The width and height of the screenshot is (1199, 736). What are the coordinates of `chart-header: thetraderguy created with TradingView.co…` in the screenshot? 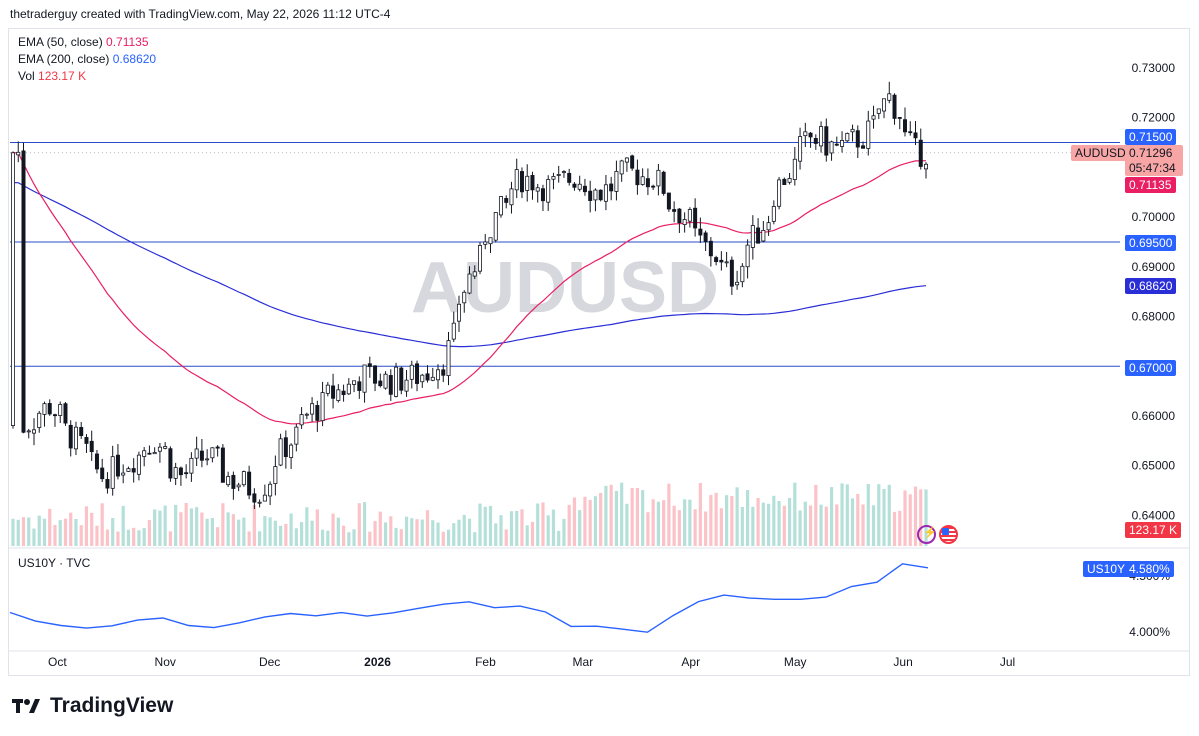 It's located at (200, 14).